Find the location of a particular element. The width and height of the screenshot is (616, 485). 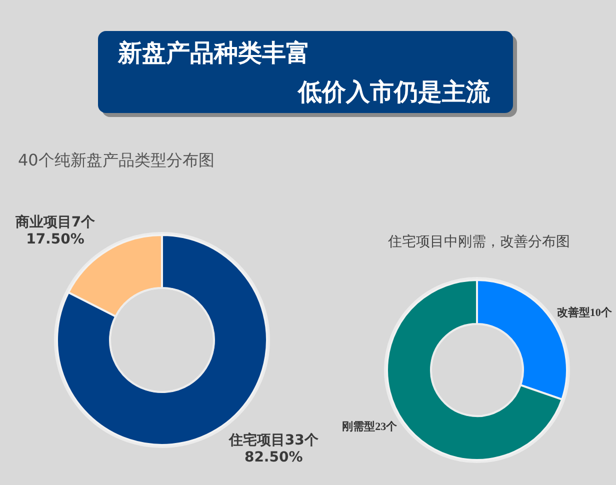

subtitle: 低价入市仍是主流 is located at coordinates (394, 92).